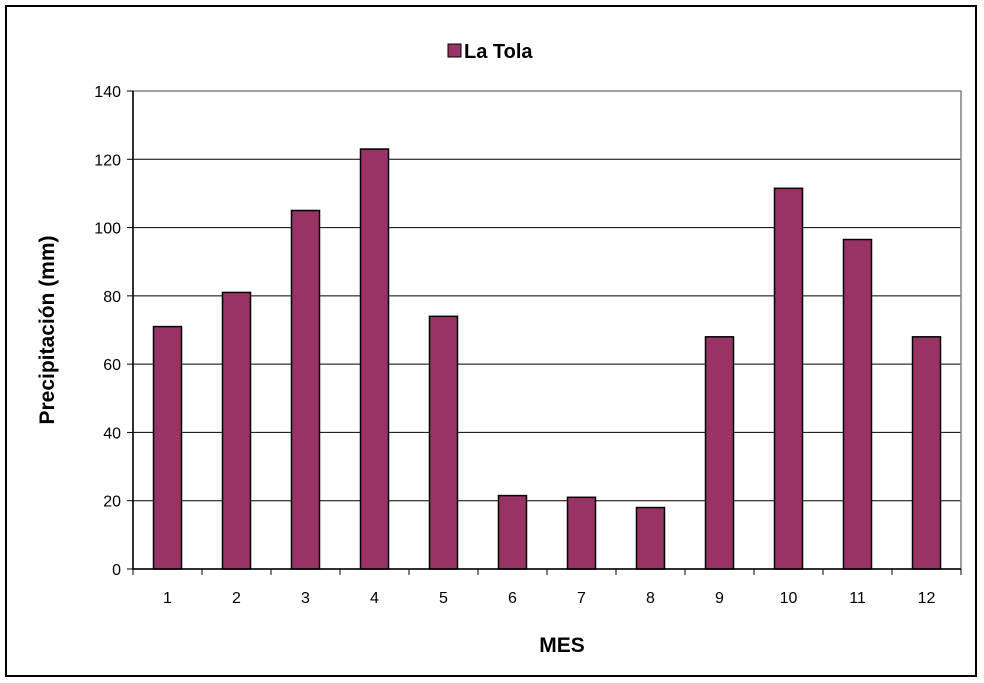 The width and height of the screenshot is (984, 683). Describe the element at coordinates (112, 433) in the screenshot. I see `y-tick-label: 40` at that location.